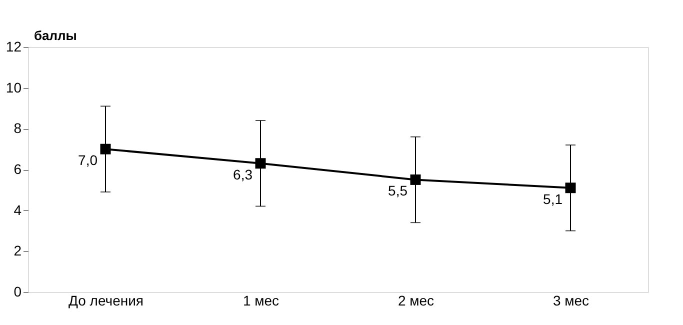 This screenshot has height=325, width=683. I want to click on x-tick-label: 3 мес, so click(571, 300).